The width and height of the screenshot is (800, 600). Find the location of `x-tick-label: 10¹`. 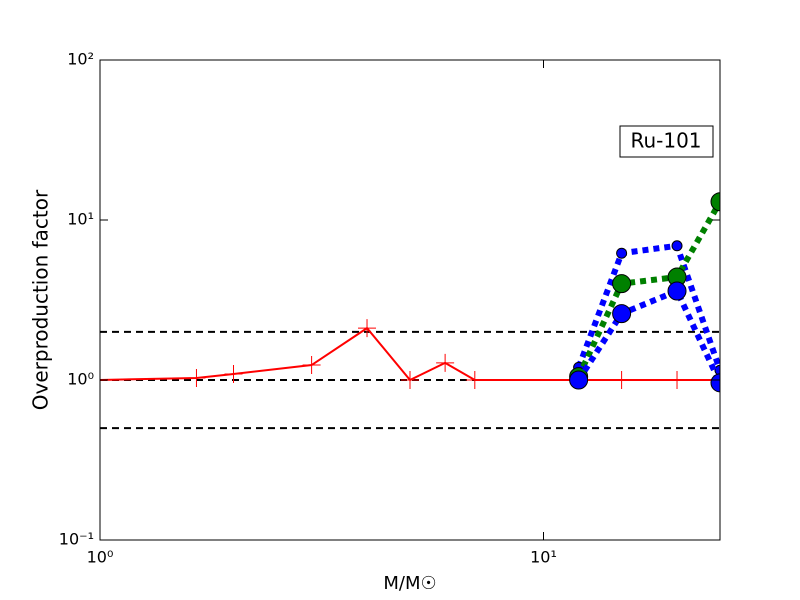

x-tick-label: 10¹ is located at coordinates (543, 557).